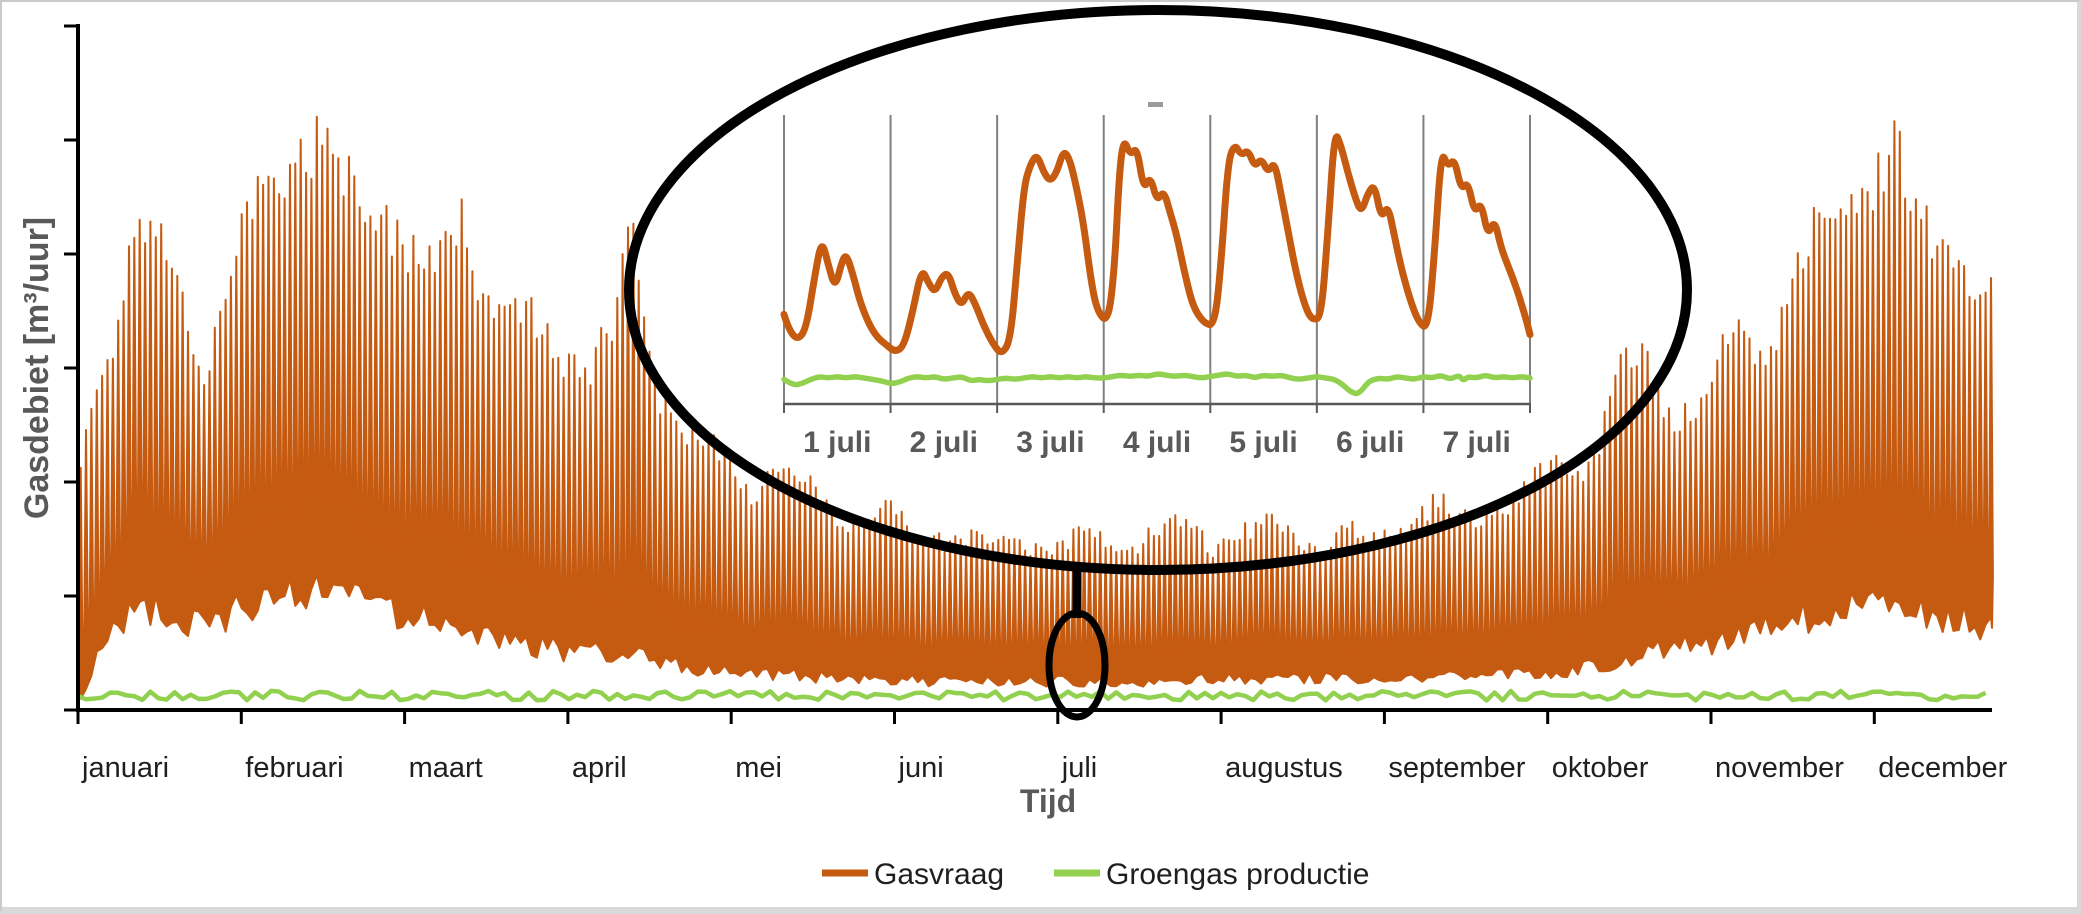 The height and width of the screenshot is (914, 2081). I want to click on x-axis-label-september: september, so click(1456, 768).